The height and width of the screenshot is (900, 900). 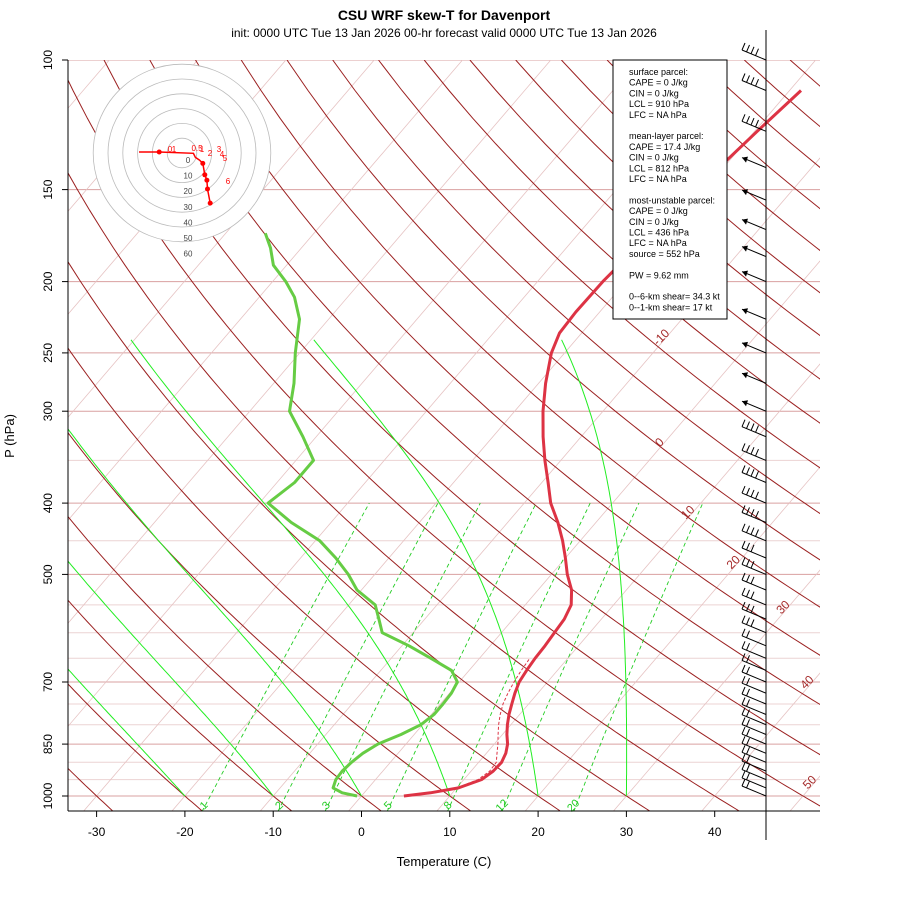 I want to click on chart-title: CSU WRF skew-T for Davenport, so click(x=444, y=15).